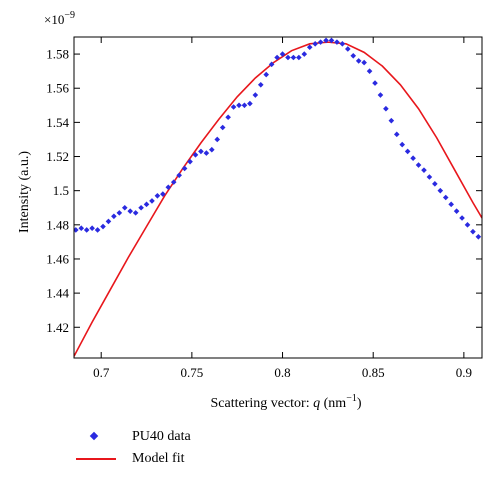 The image size is (500, 485). Describe the element at coordinates (285, 402) in the screenshot. I see `x-axis-label: Scattering vector: q (nm−1)` at that location.